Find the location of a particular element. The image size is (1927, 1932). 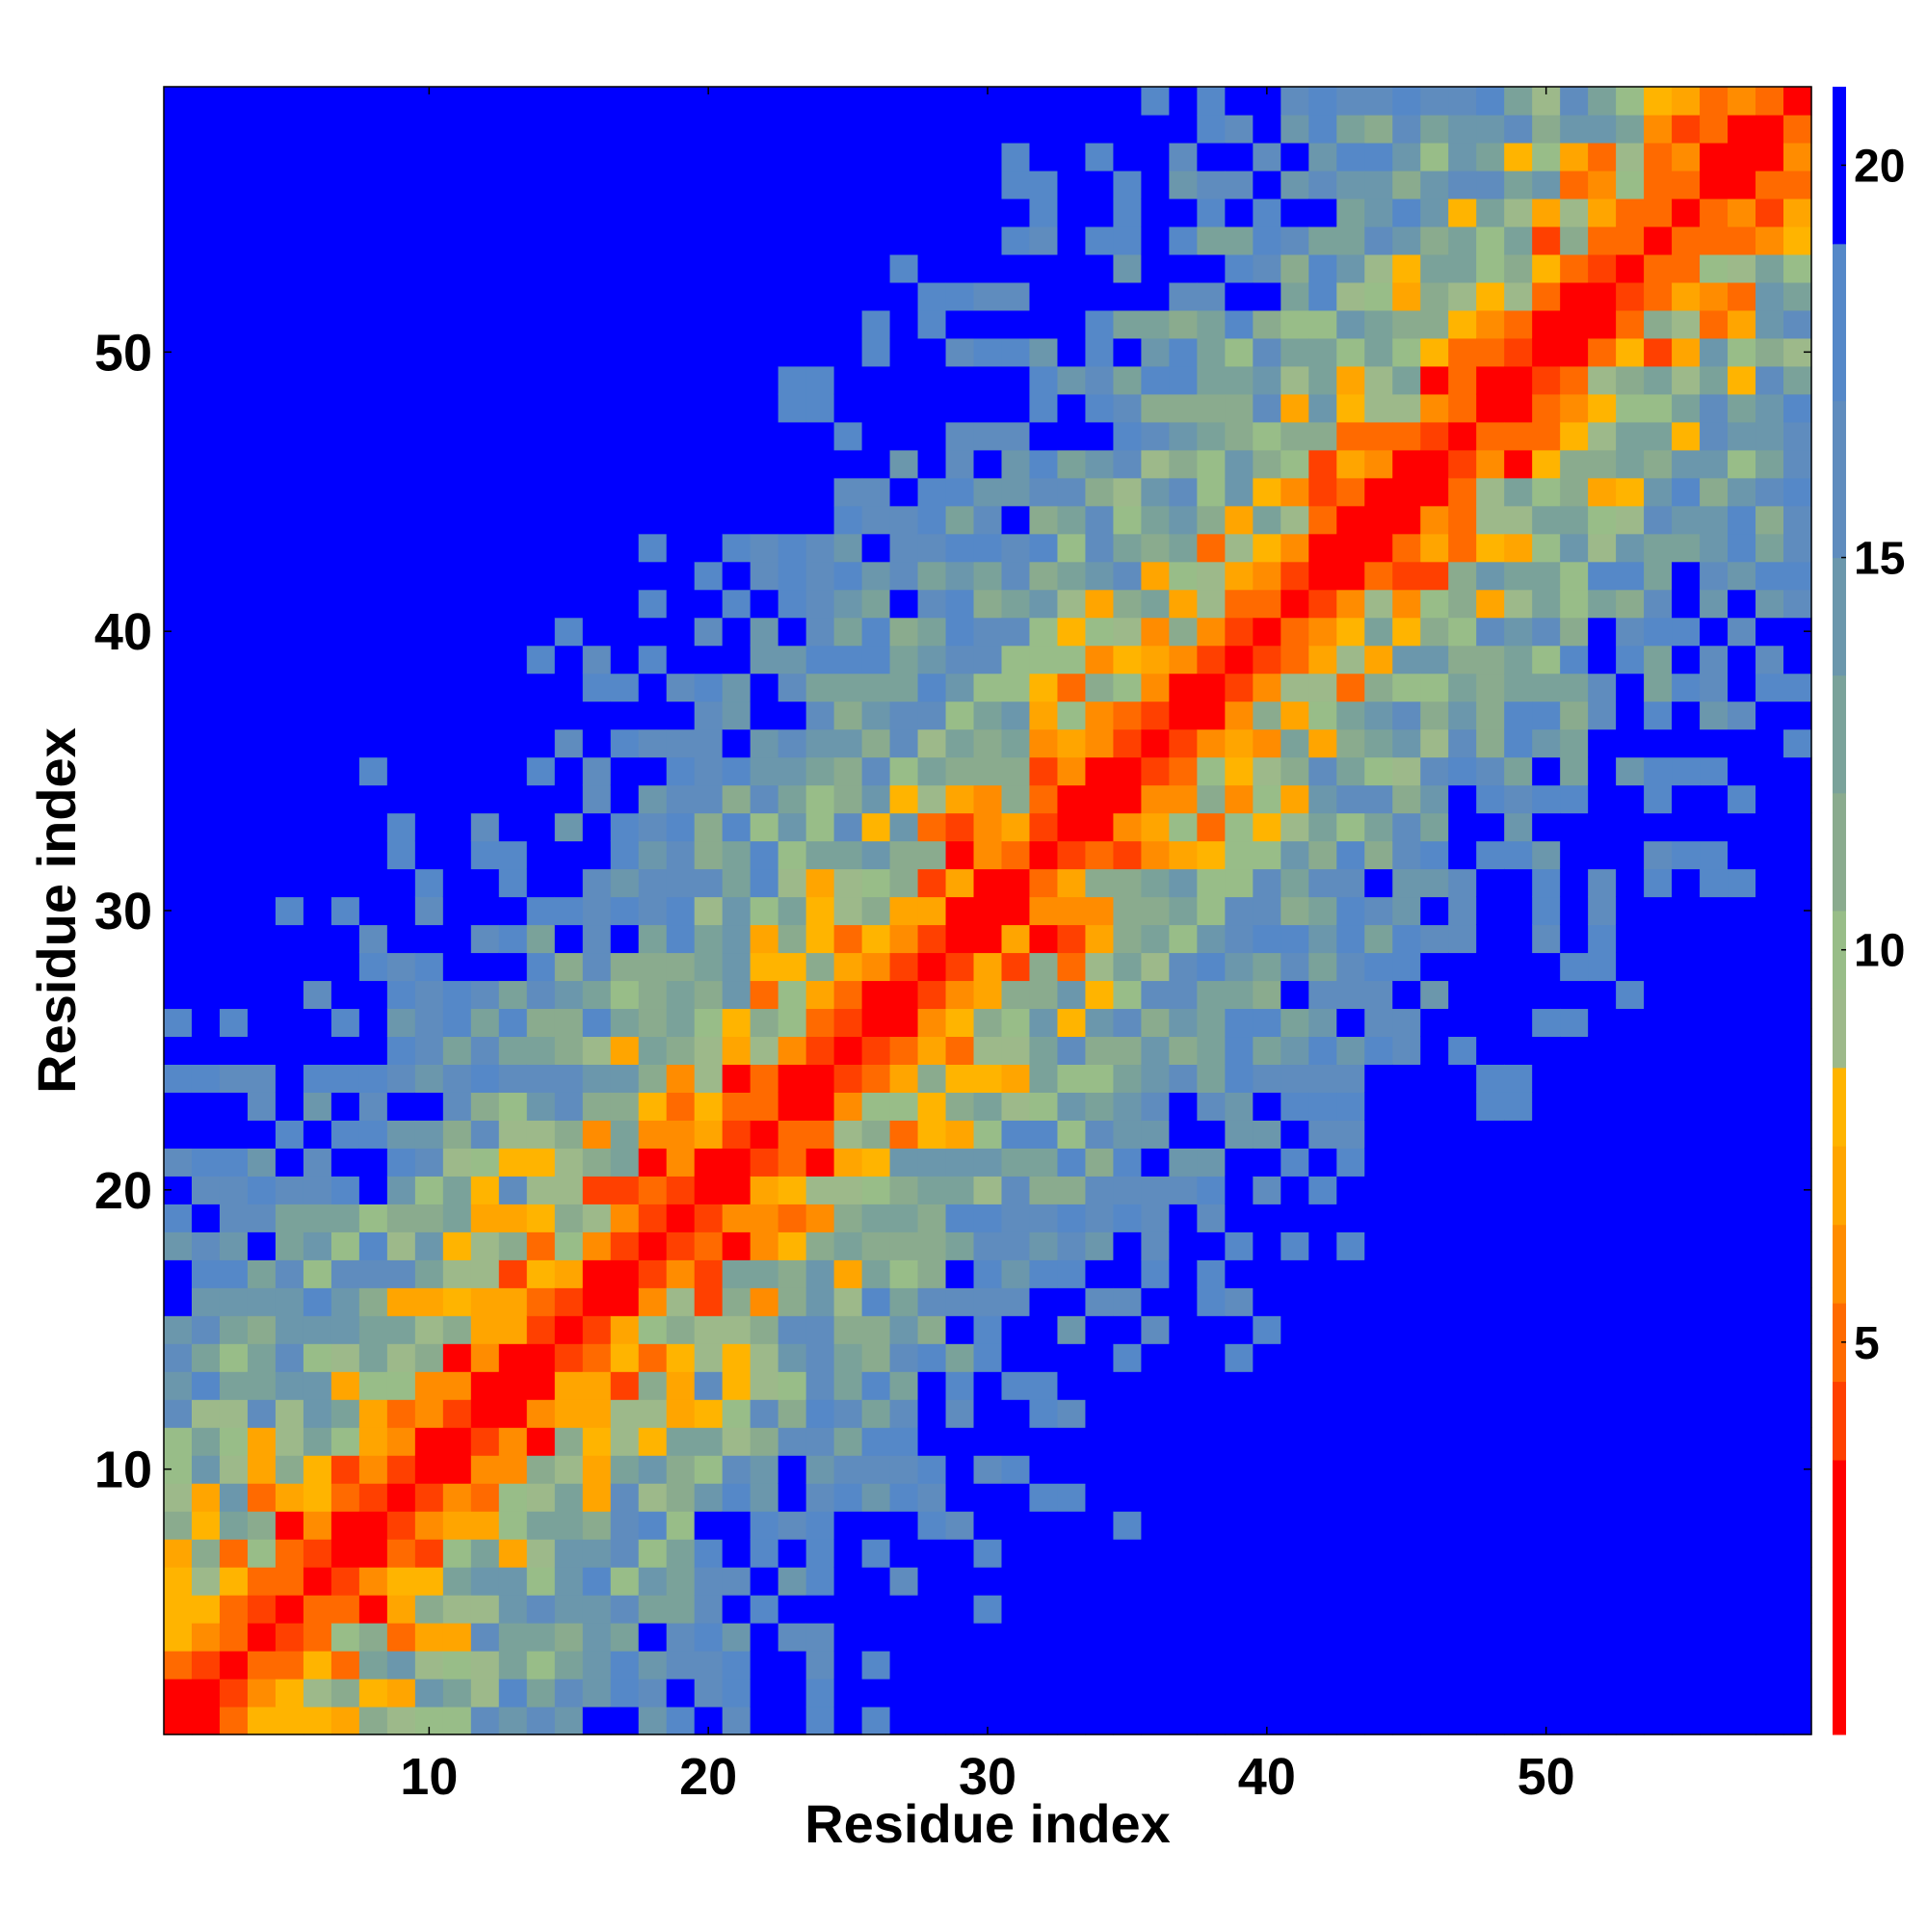

y-tick-label: 10 is located at coordinates (123, 1470).